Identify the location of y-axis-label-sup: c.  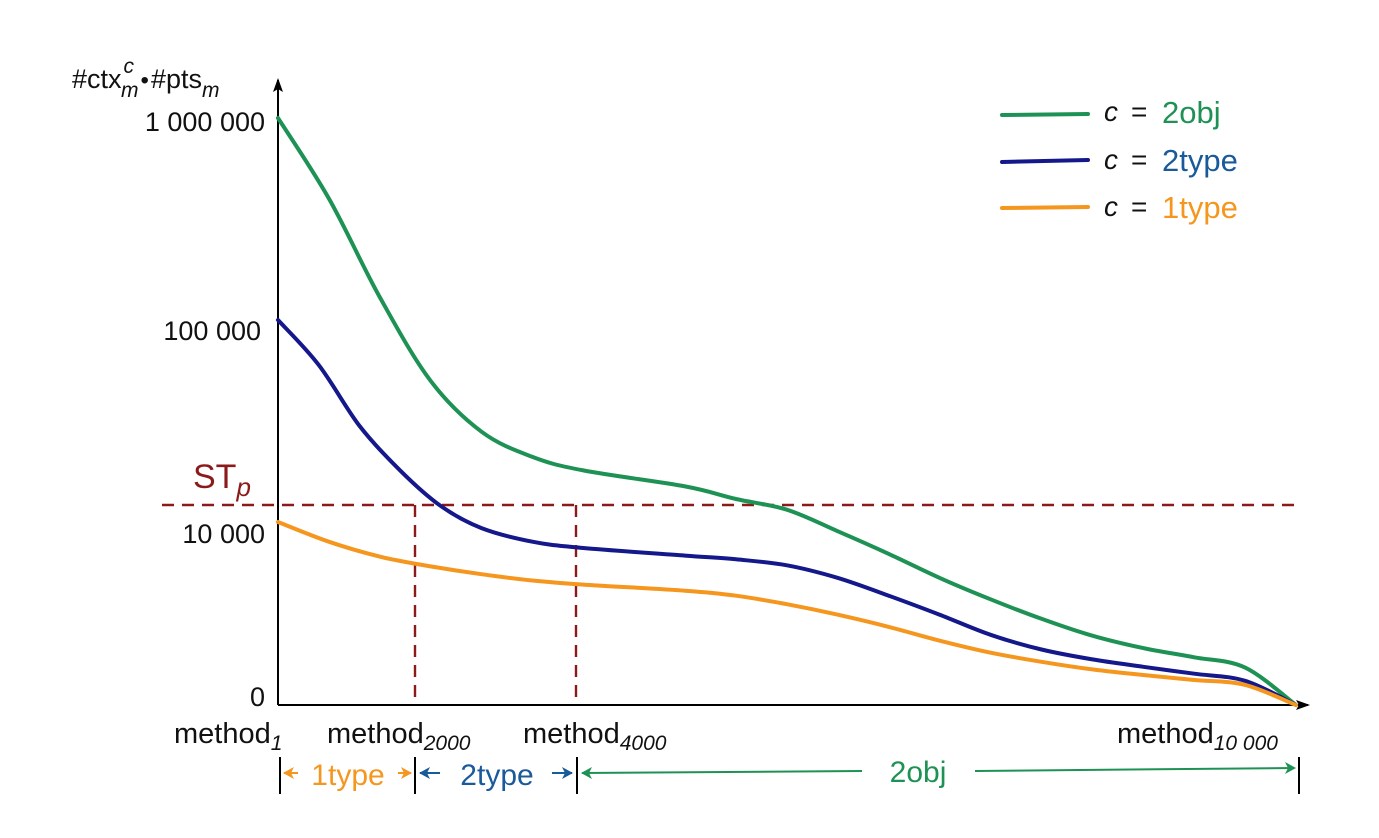
(129, 66).